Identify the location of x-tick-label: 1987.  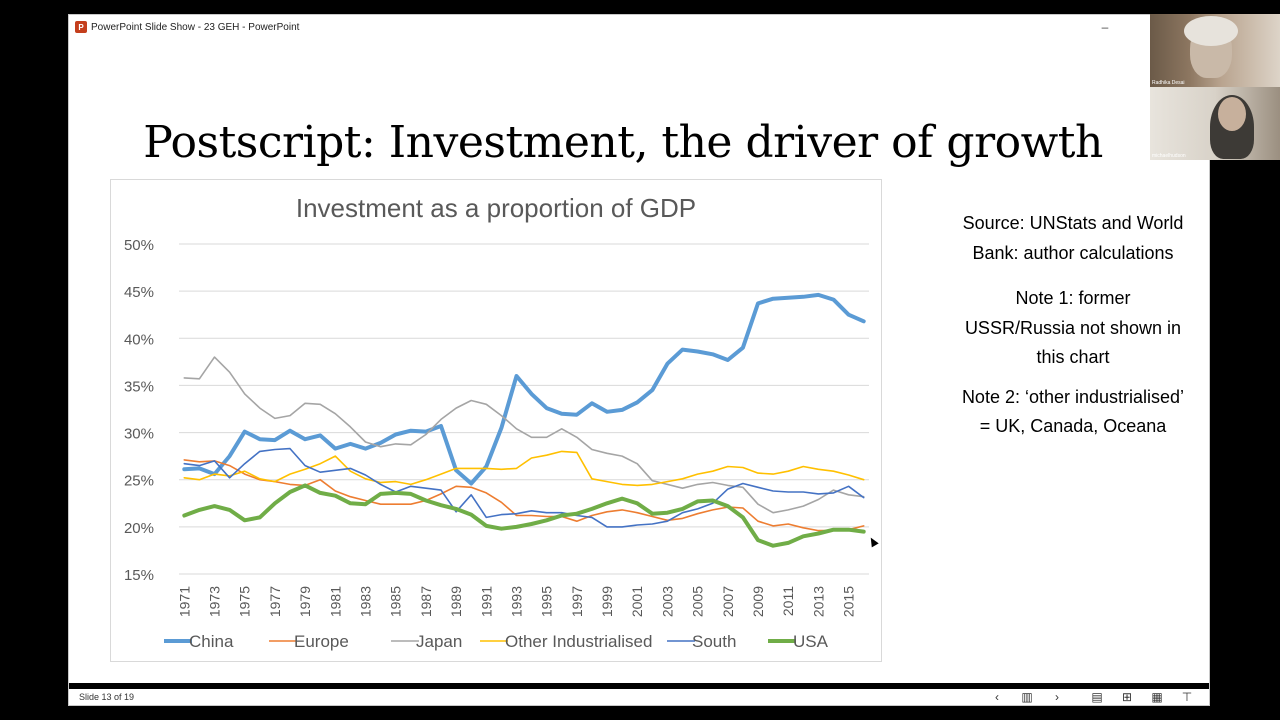
(426, 601).